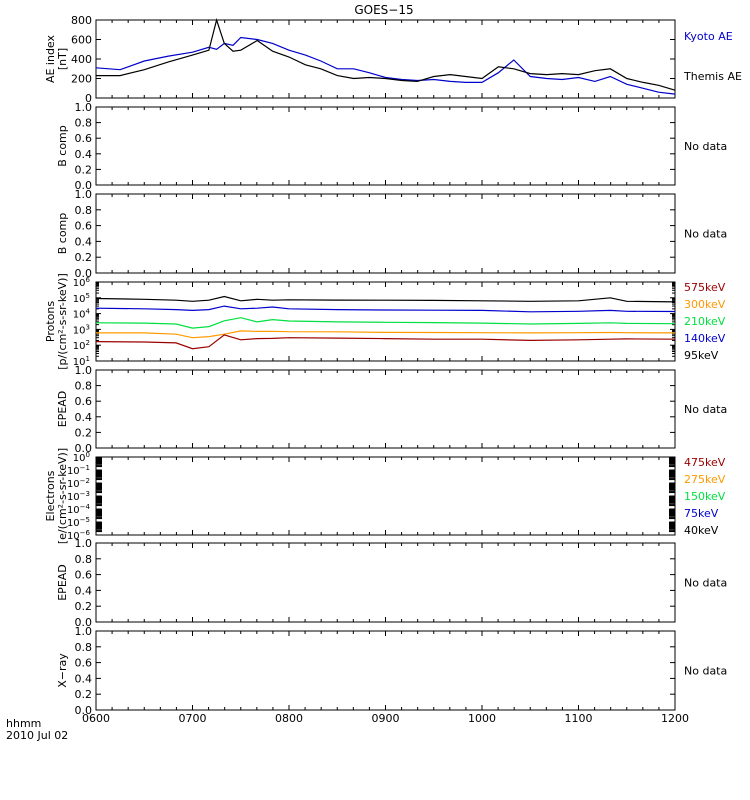 The width and height of the screenshot is (750, 800). I want to click on y-tick-label: 400, so click(81, 59).